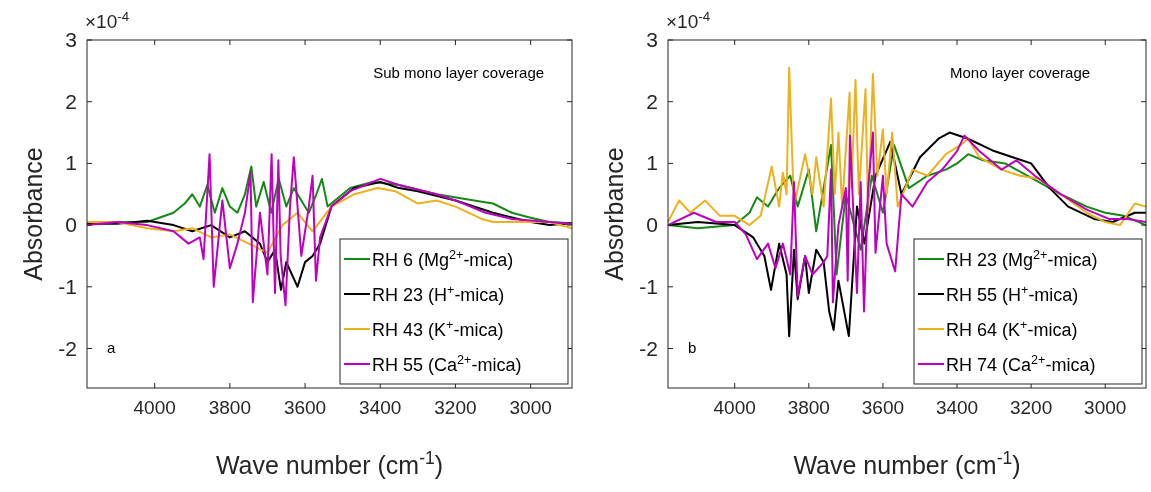 This screenshot has width=1151, height=492. Describe the element at coordinates (1021, 364) in the screenshot. I see `legend-label: RH 74 (Ca$^{2+}$-mica)` at that location.